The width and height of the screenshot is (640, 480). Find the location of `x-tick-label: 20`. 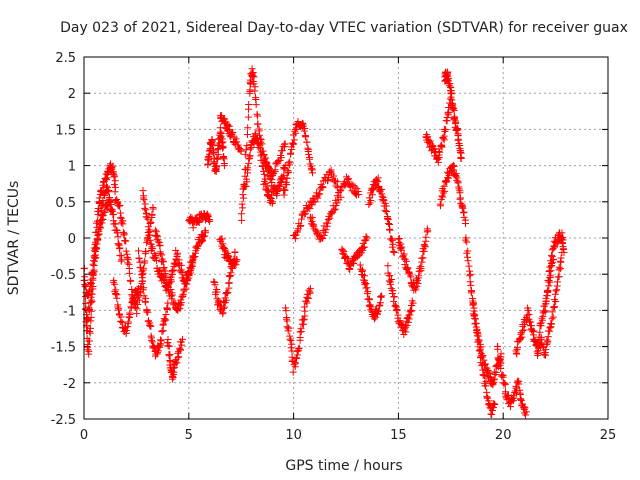

x-tick-label: 20 is located at coordinates (503, 435).